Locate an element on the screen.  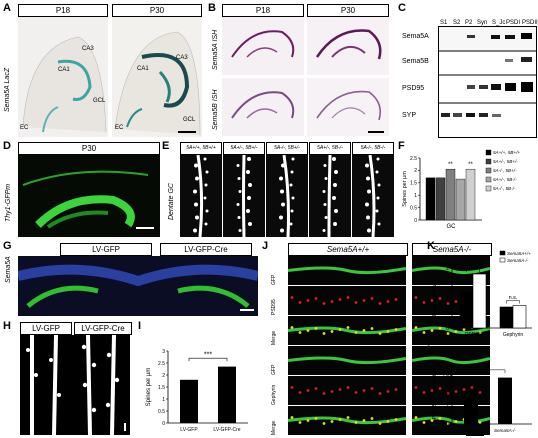
panel-g-left-header: LV-GFP is located at coordinates (106, 249).